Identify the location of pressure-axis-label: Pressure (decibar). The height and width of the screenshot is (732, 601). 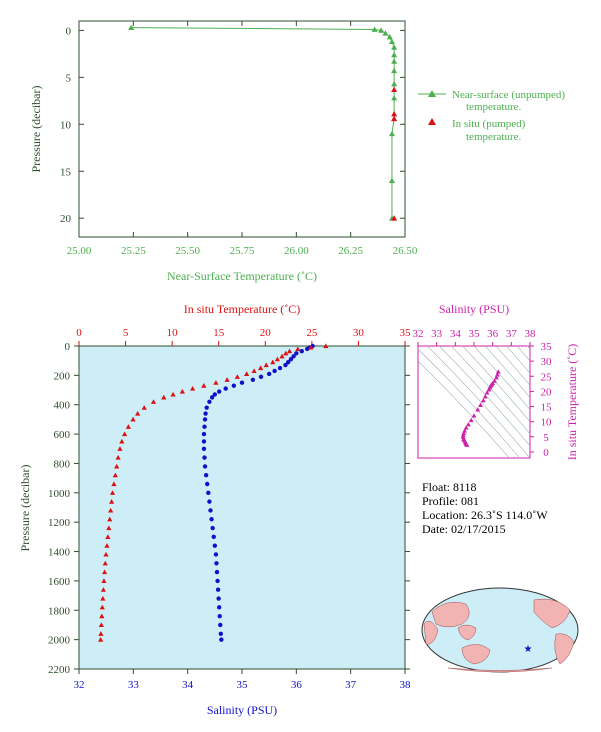
(25, 508).